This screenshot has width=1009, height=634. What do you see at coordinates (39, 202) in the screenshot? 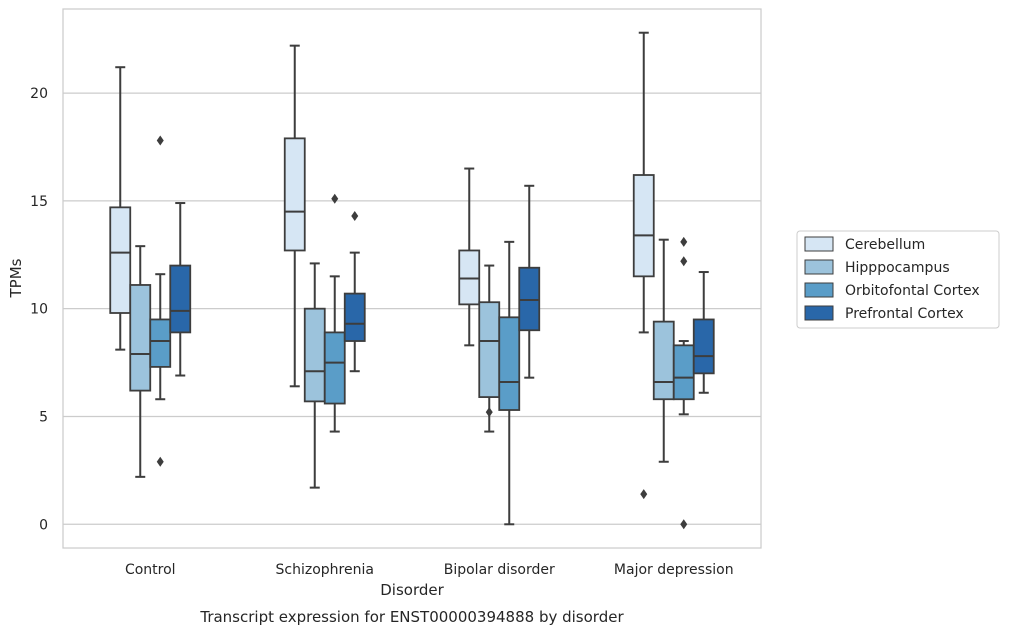
I see `y-tick-label: 15` at bounding box center [39, 202].